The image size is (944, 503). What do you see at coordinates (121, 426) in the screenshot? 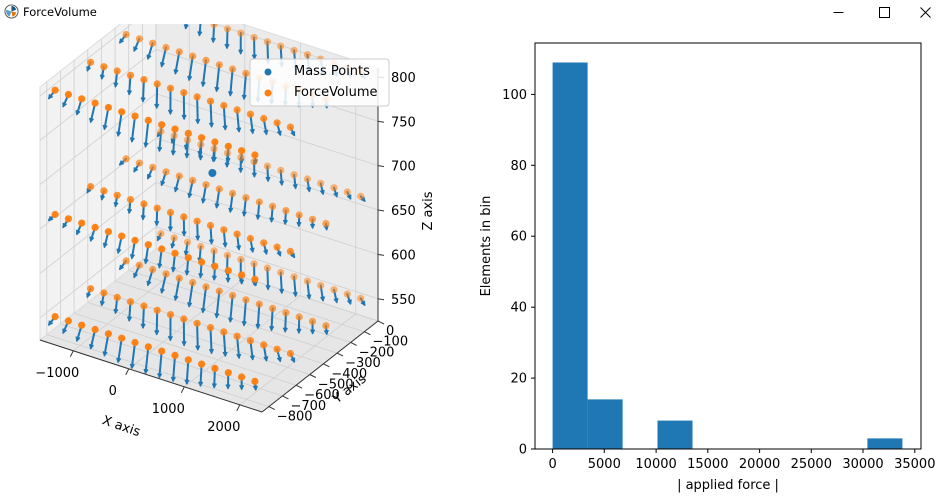
I see `x-axis-label: X axis` at bounding box center [121, 426].